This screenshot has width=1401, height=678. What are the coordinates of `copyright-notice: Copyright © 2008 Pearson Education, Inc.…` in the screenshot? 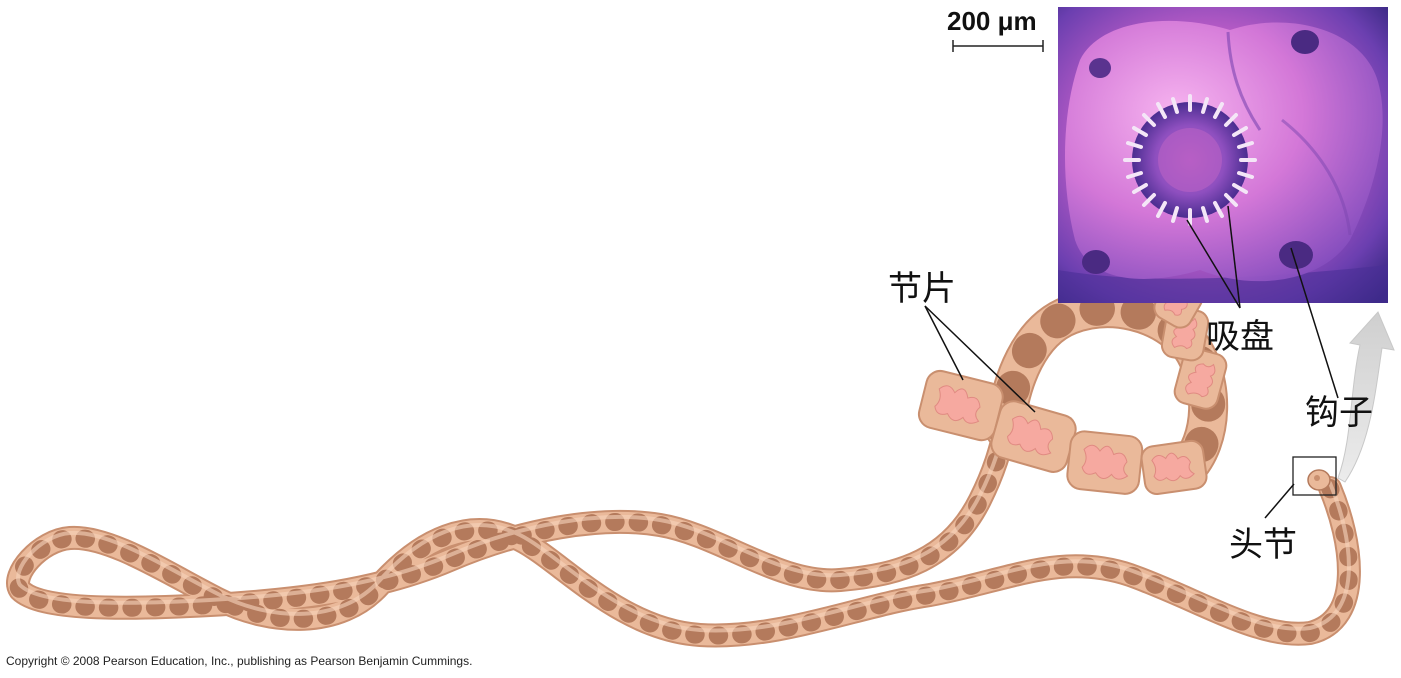 It's located at (239, 661).